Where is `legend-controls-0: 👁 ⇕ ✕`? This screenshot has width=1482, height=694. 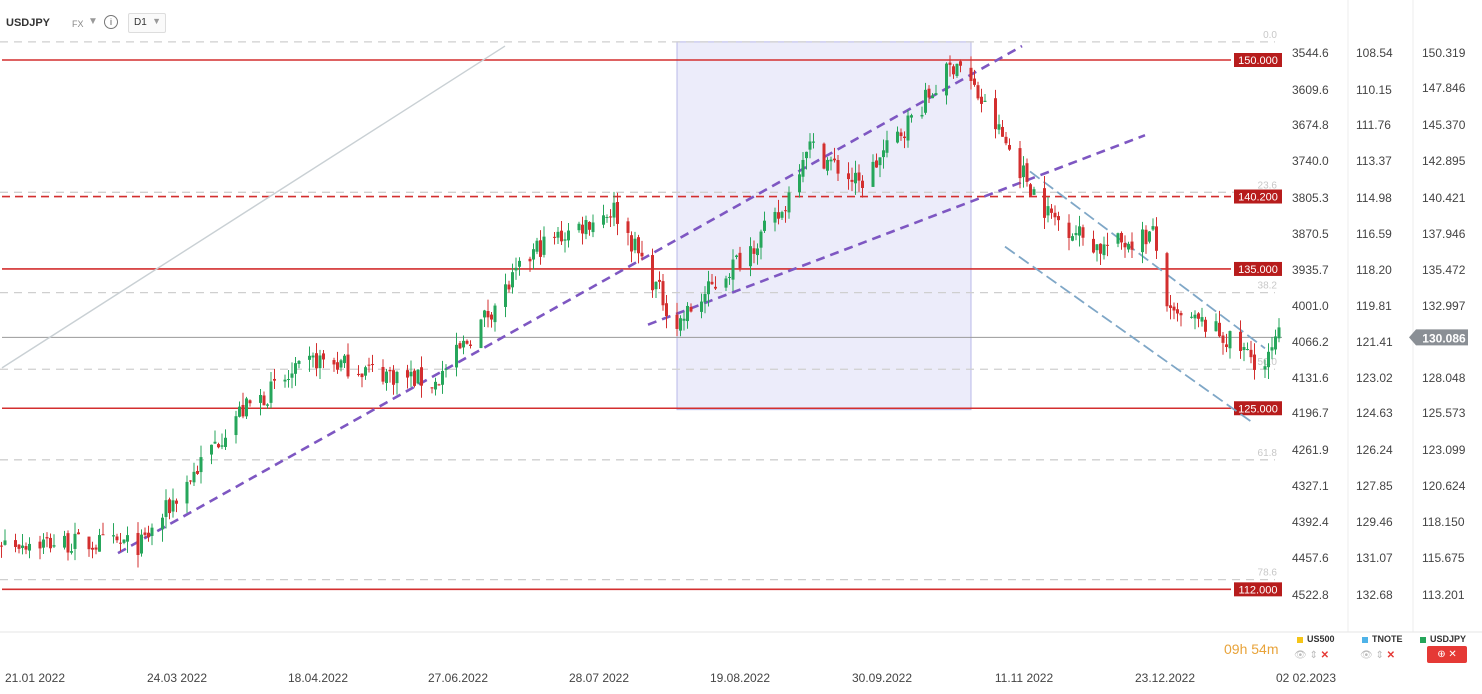
legend-controls-0: 👁 ⇕ ✕ is located at coordinates (1311, 655).